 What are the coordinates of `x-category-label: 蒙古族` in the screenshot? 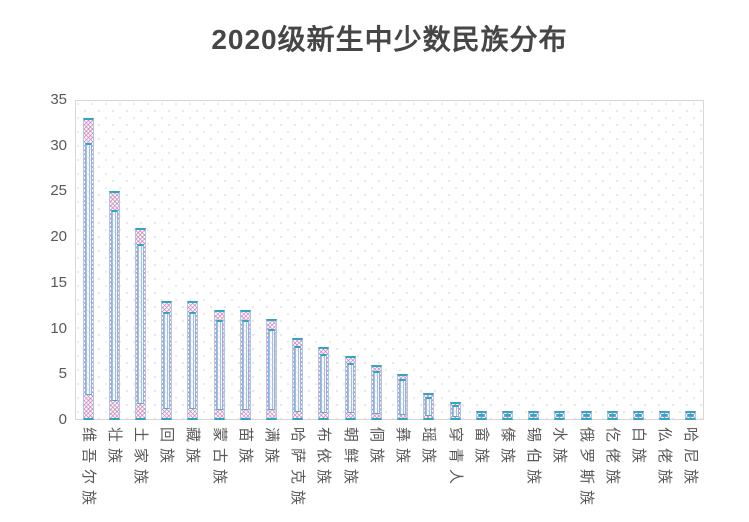 It's located at (219, 459).